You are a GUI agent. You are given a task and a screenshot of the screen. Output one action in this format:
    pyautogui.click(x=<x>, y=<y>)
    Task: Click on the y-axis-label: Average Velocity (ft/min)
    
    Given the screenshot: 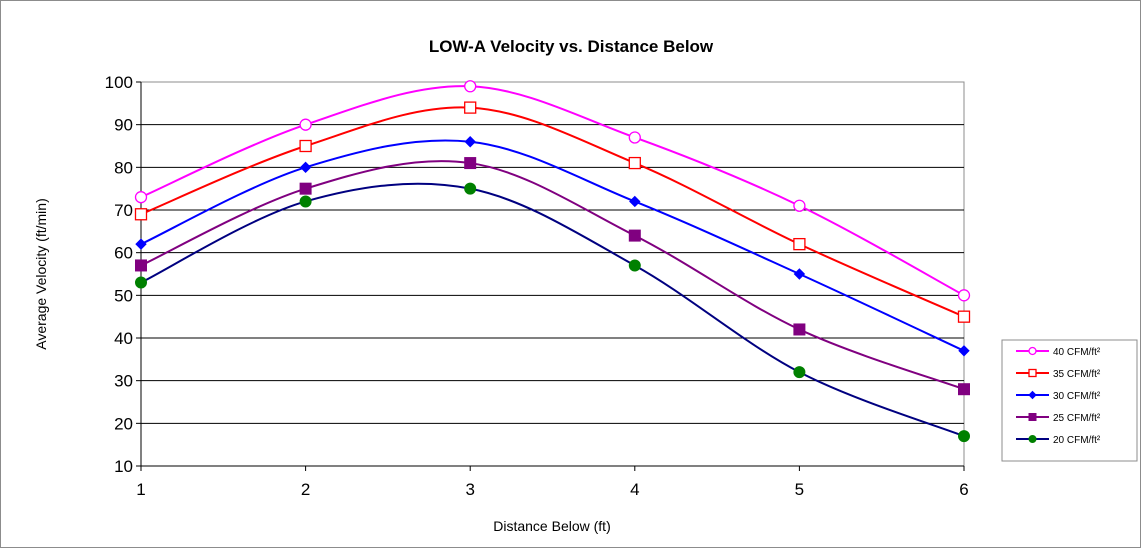 What is the action you would take?
    pyautogui.click(x=41, y=273)
    